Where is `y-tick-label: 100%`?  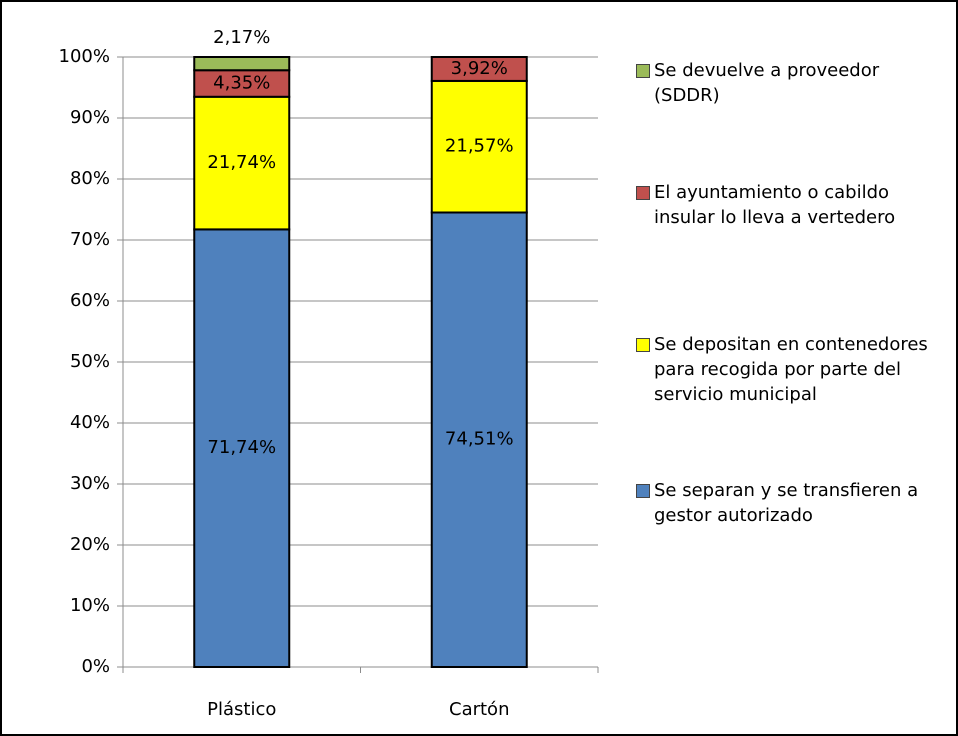
y-tick-label: 100% is located at coordinates (84, 56).